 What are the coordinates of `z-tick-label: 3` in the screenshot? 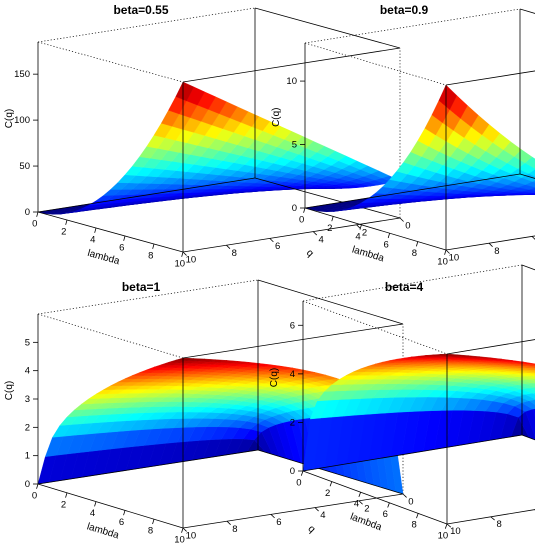 It's located at (27, 399).